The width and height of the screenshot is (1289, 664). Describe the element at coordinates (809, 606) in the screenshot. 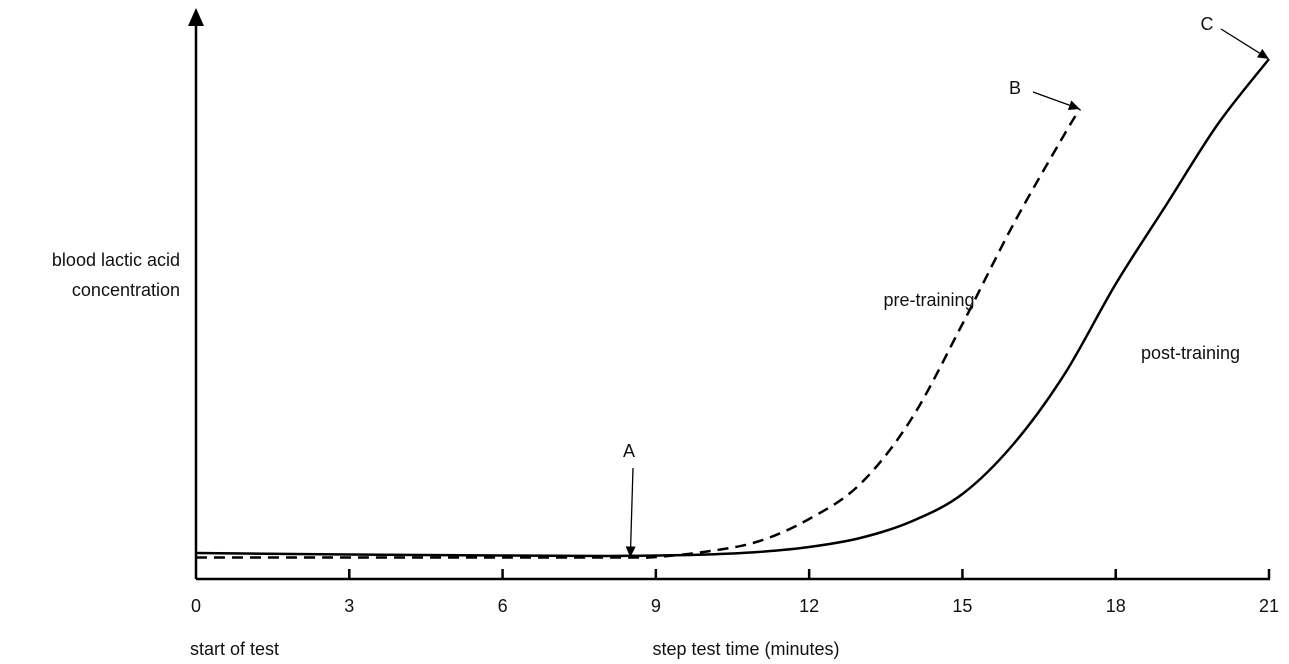

I see `x-tick-label: 12` at that location.